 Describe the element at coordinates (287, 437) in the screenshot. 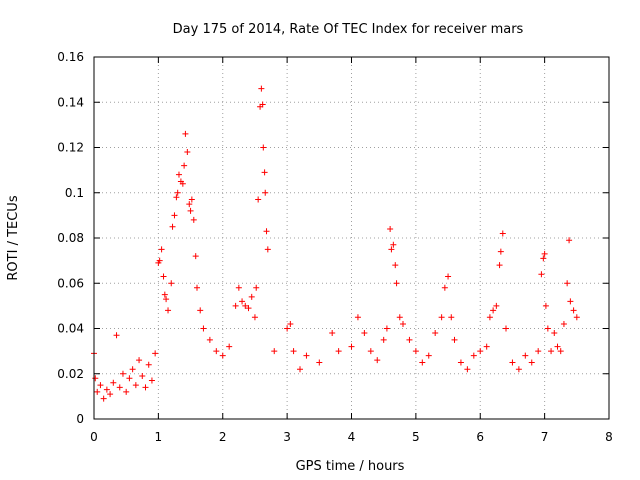

I see `x-tick-label: 3` at that location.